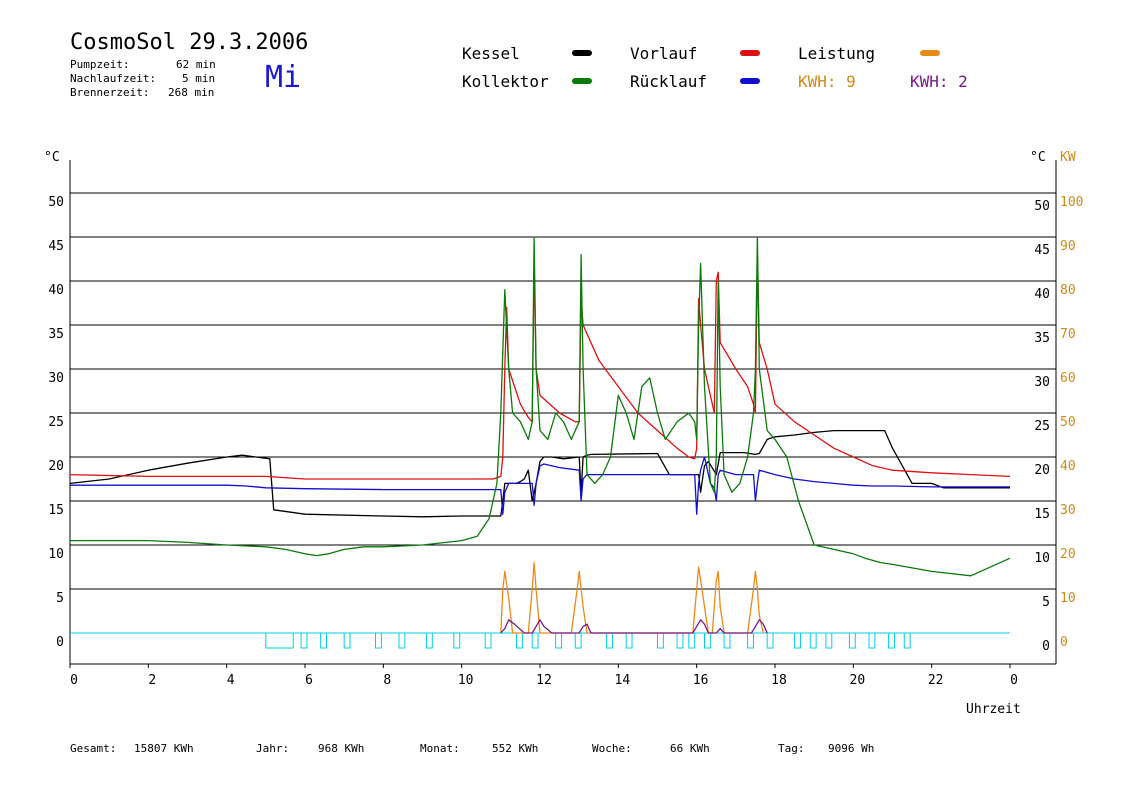  Describe the element at coordinates (52, 157) in the screenshot. I see `left-axis-unit: °C` at that location.